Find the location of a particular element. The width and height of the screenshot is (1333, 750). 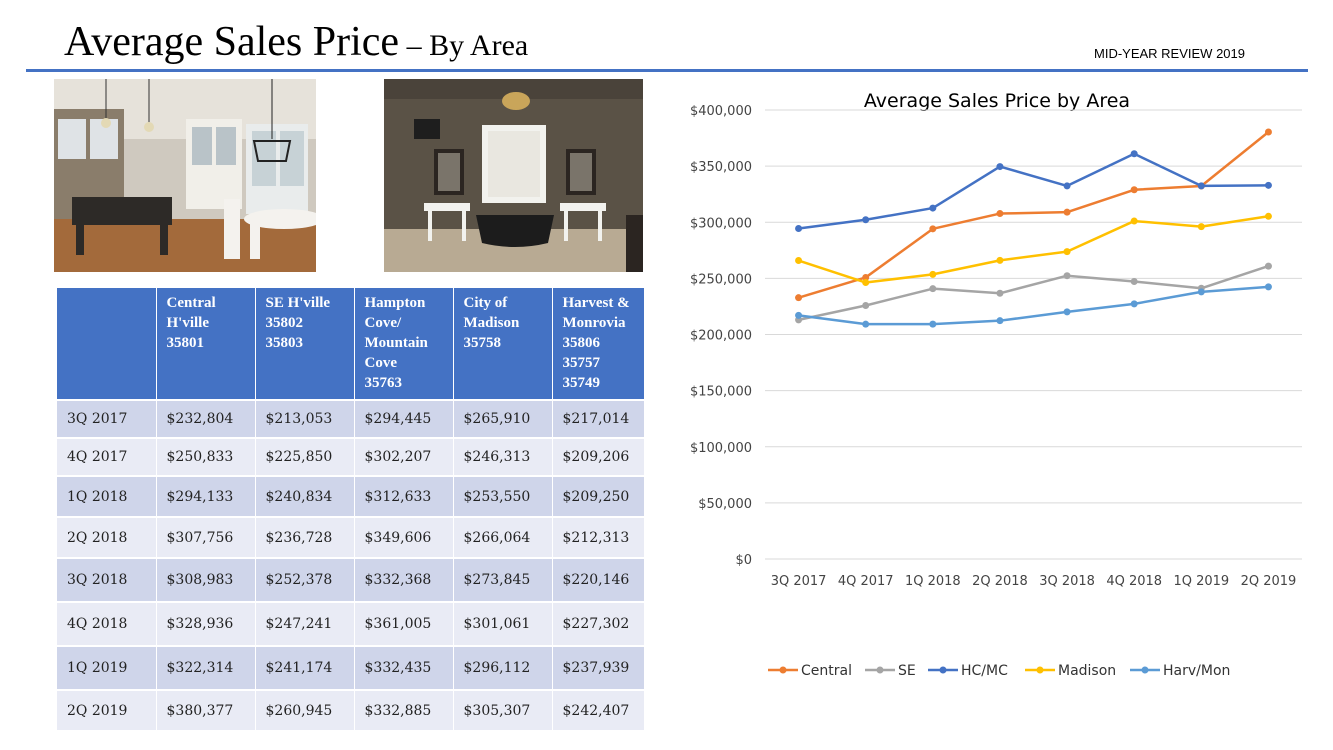

table-header-cell: SE H'ville 35802 35803 is located at coordinates (305, 344).